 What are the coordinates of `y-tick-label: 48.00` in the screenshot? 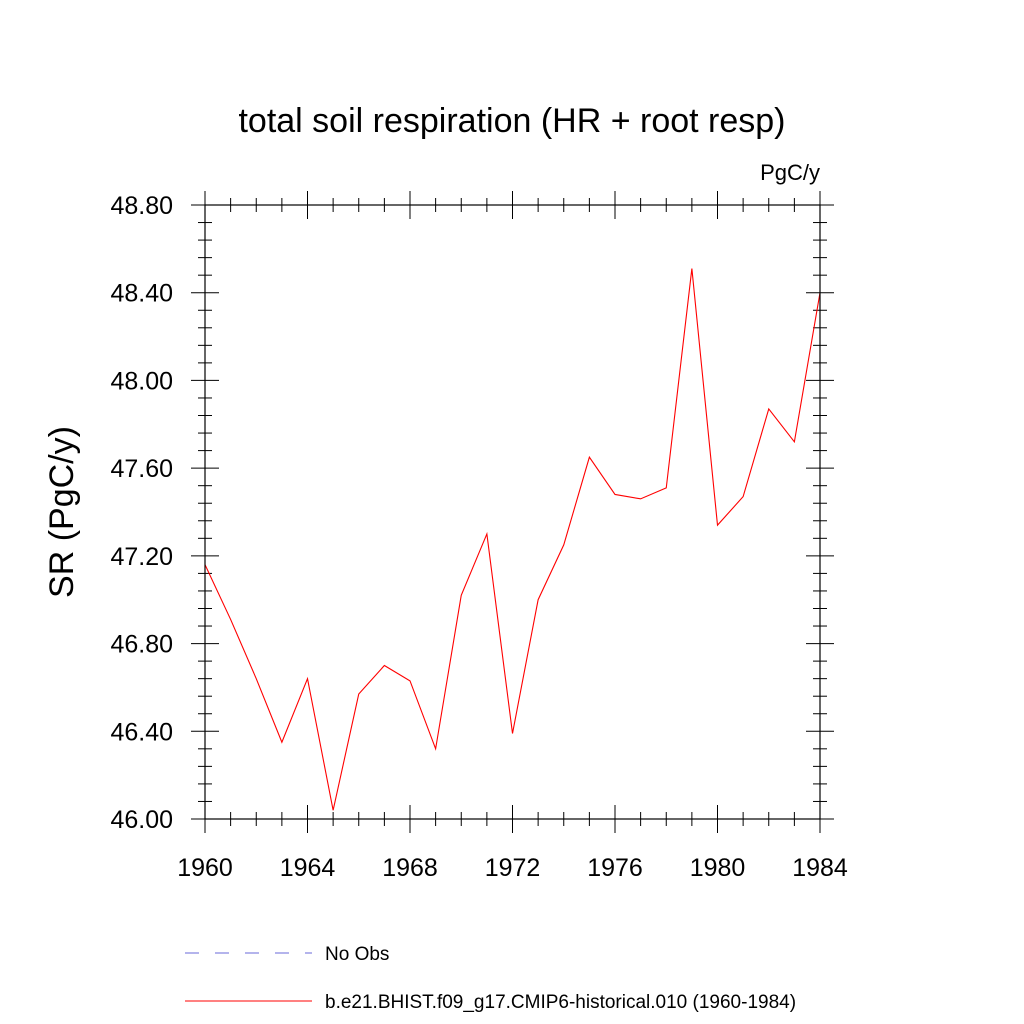 It's located at (141, 381).